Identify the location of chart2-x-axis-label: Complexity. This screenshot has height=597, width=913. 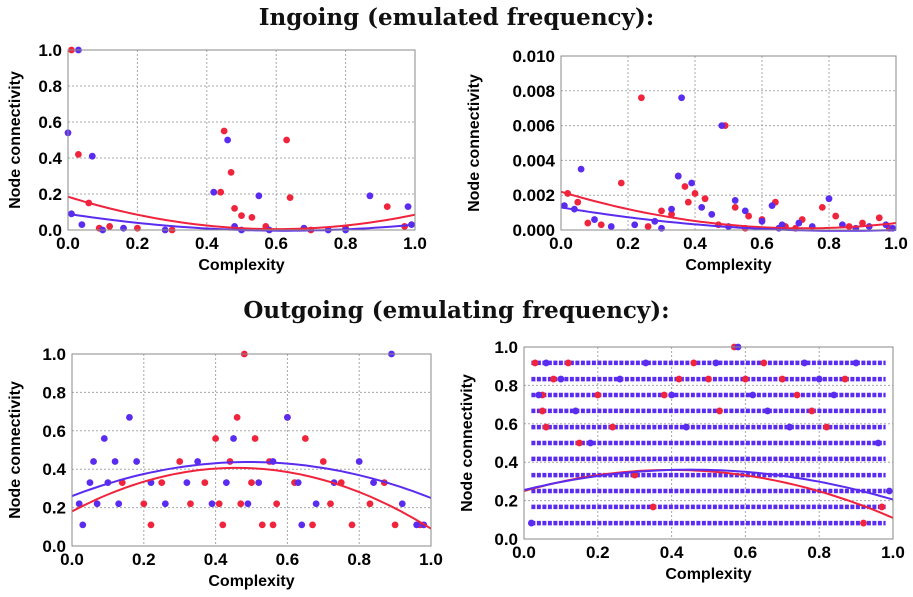
(728, 265).